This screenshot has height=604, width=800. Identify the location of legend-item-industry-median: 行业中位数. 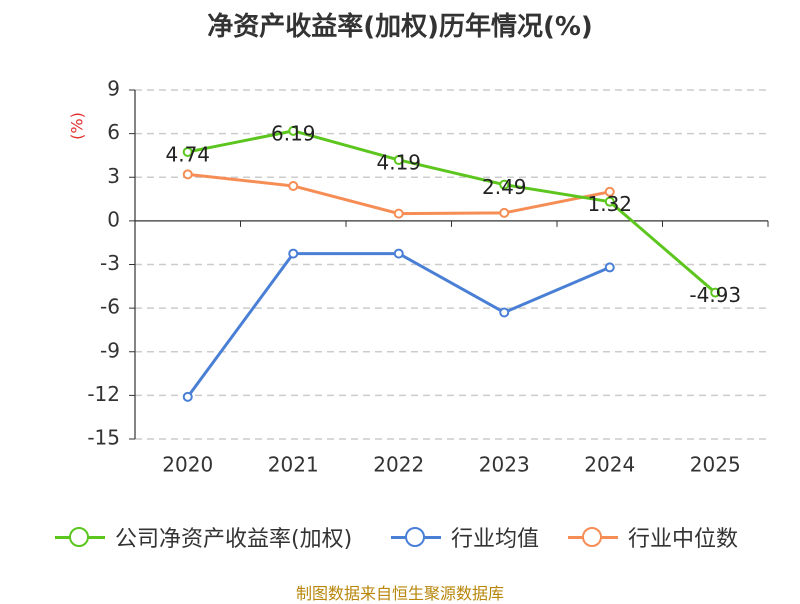
(653, 537).